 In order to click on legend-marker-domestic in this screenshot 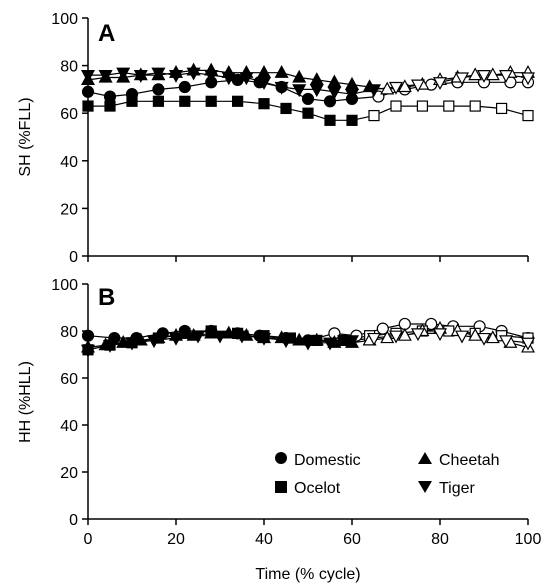, I will do `click(281, 458)`.